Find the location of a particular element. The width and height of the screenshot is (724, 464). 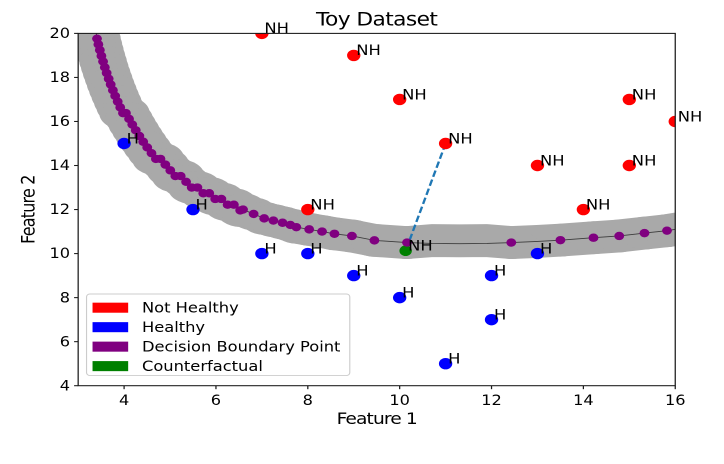

legend-box is located at coordinates (218, 335).